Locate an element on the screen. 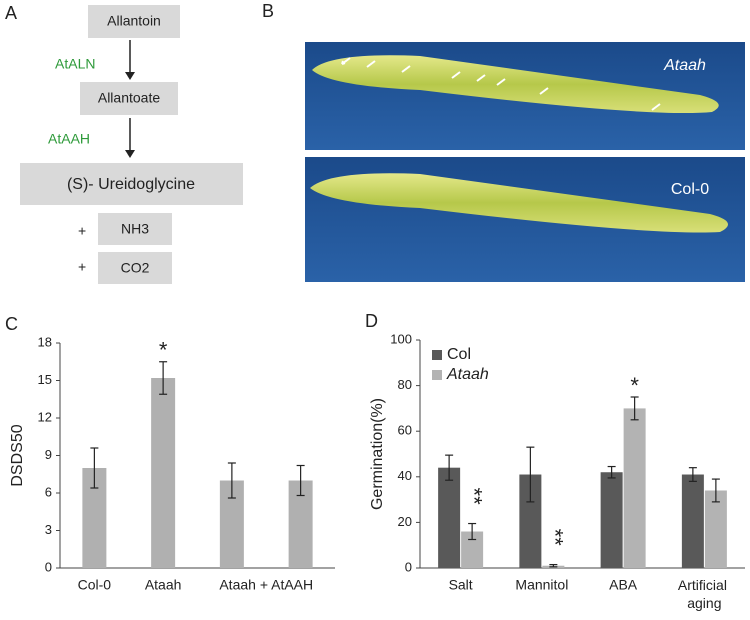 This screenshot has height=620, width=750. y-tick-label: 20 is located at coordinates (405, 521).